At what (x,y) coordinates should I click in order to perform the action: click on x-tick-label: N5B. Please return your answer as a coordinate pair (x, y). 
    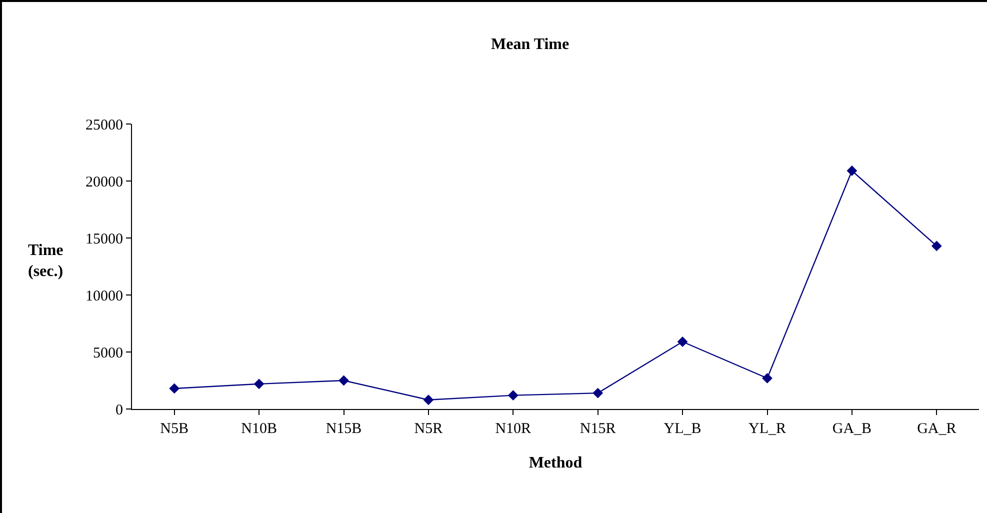
    Looking at the image, I should click on (174, 429).